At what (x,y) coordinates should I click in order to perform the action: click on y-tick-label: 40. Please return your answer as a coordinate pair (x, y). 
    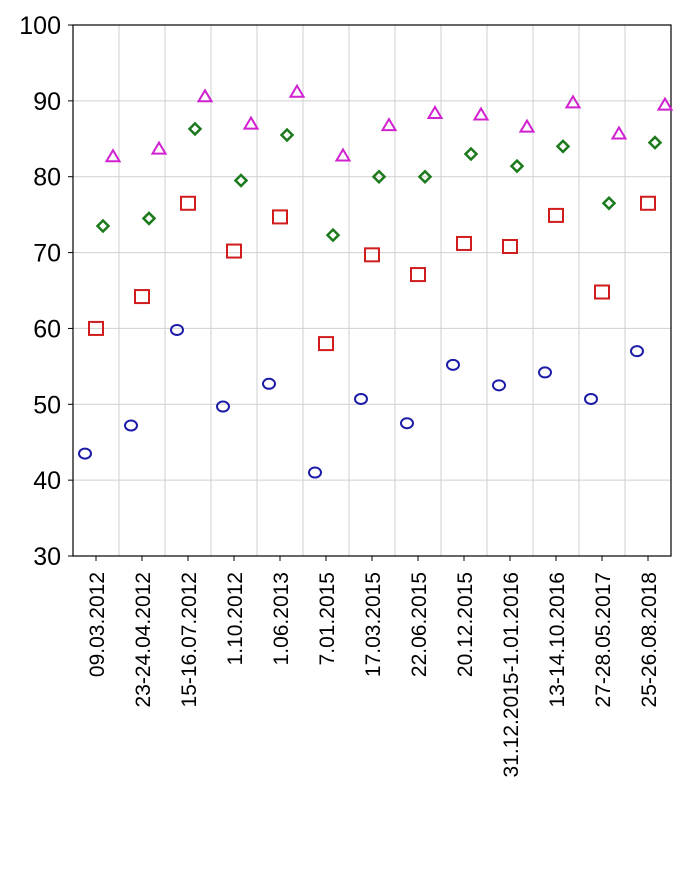
    Looking at the image, I should click on (47, 481).